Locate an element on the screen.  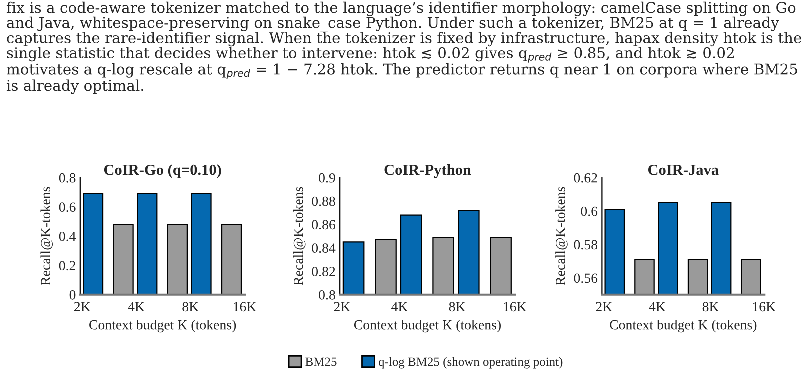
chart-title: CoIR-Python is located at coordinates (428, 171).